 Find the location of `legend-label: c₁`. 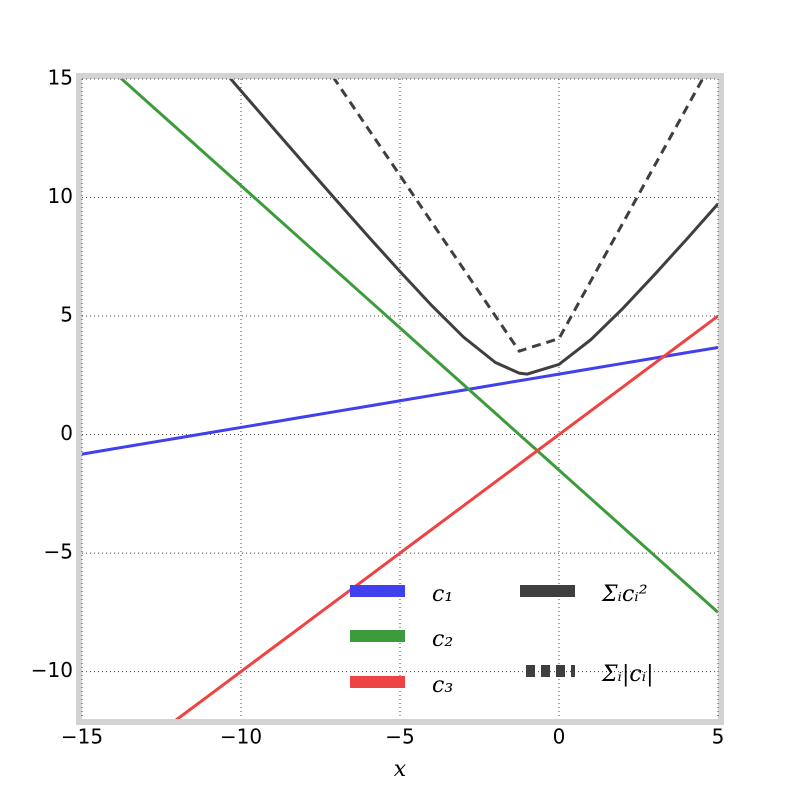

legend-label: c₁ is located at coordinates (442, 594).